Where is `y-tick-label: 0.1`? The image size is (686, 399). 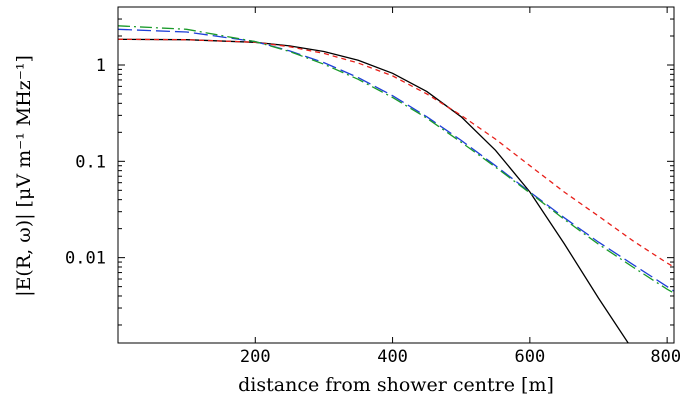
y-tick-label: 0.1 is located at coordinates (90, 162).